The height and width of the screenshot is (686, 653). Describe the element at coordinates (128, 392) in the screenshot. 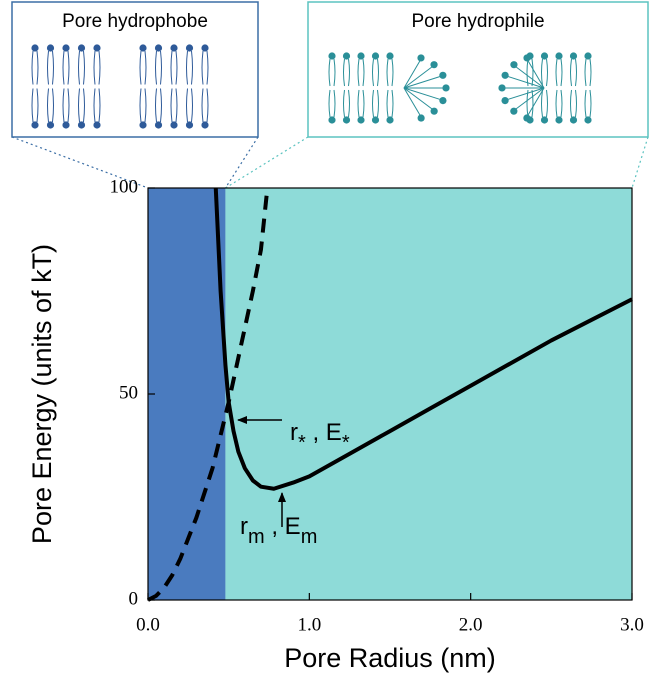

I see `y-tick-label: 50` at that location.